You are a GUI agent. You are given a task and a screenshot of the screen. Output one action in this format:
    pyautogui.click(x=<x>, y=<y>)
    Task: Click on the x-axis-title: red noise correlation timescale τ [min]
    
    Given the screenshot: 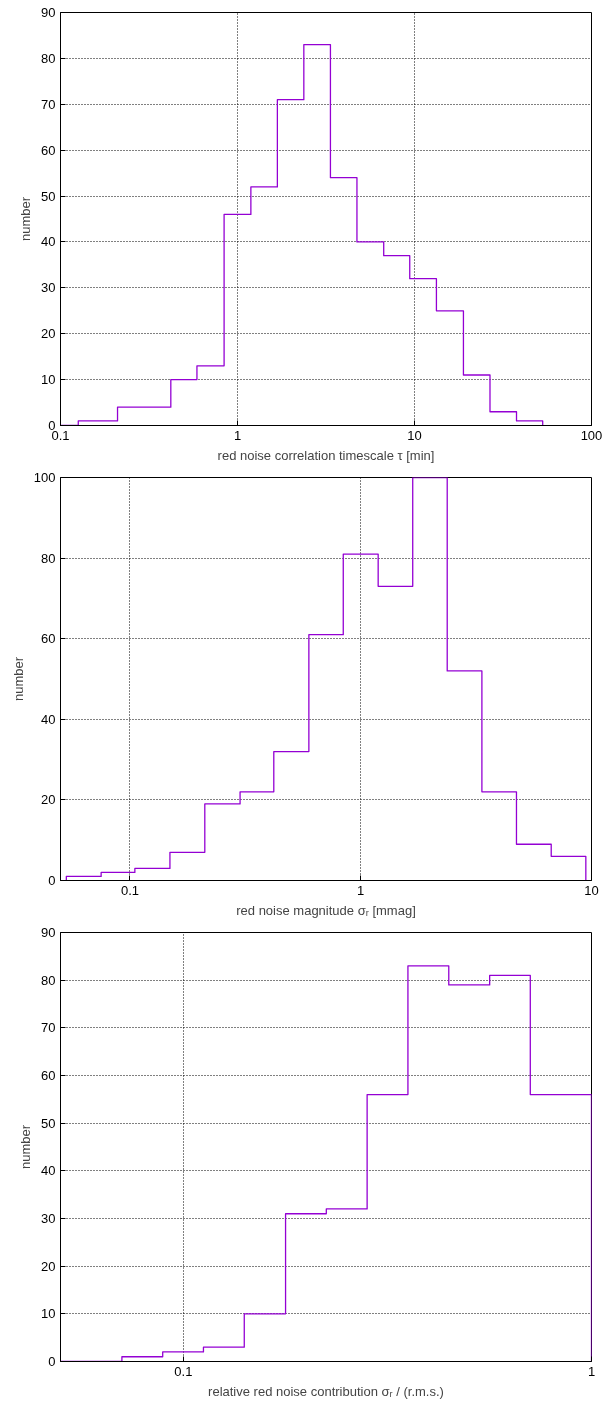 What is the action you would take?
    pyautogui.click(x=326, y=455)
    